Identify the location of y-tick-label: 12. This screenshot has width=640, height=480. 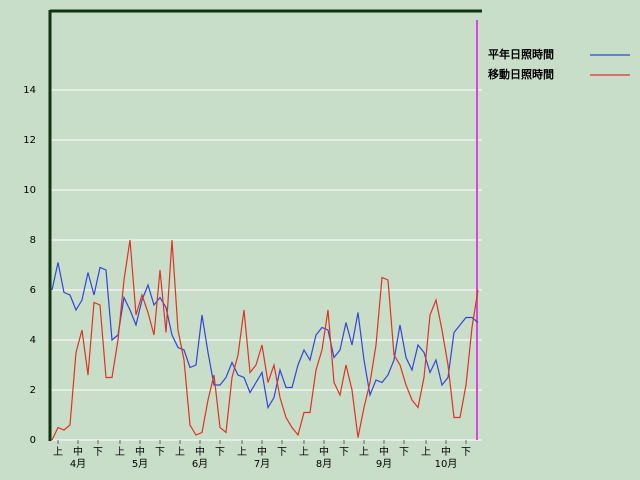
(29, 140).